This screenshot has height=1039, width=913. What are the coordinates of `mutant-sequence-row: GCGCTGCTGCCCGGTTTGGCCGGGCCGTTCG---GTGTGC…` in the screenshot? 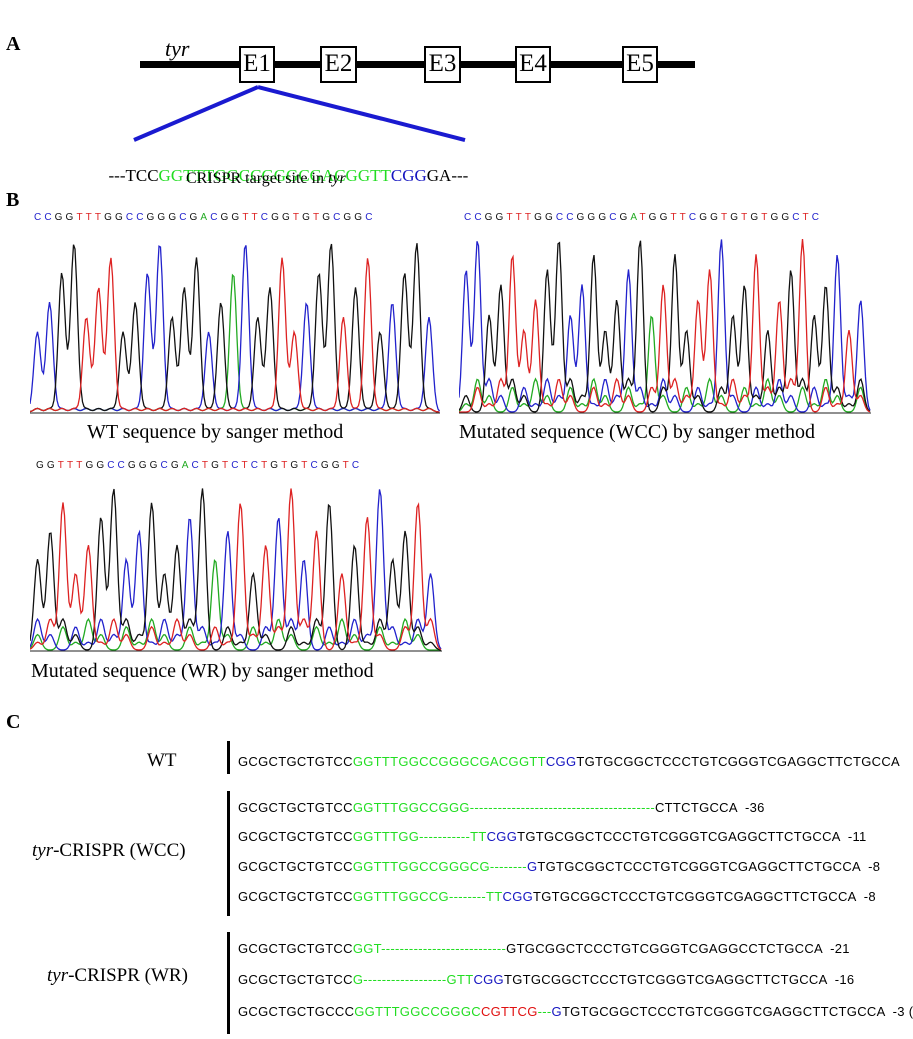 It's located at (575, 1011).